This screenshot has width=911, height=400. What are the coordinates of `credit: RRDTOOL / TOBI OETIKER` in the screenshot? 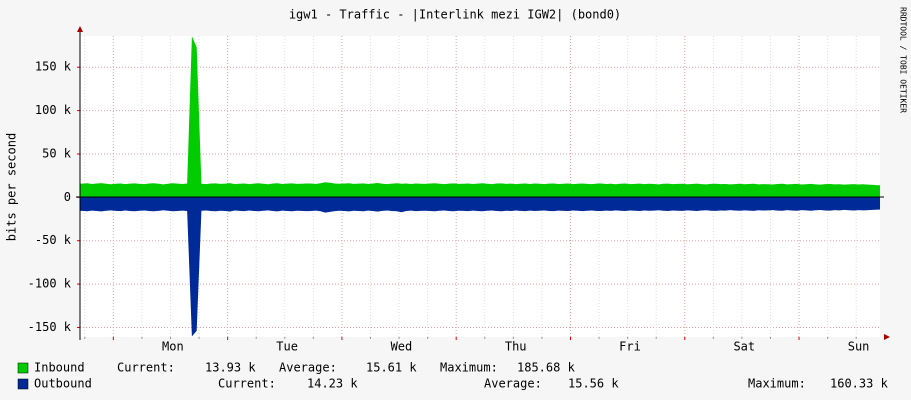 It's located at (903, 60).